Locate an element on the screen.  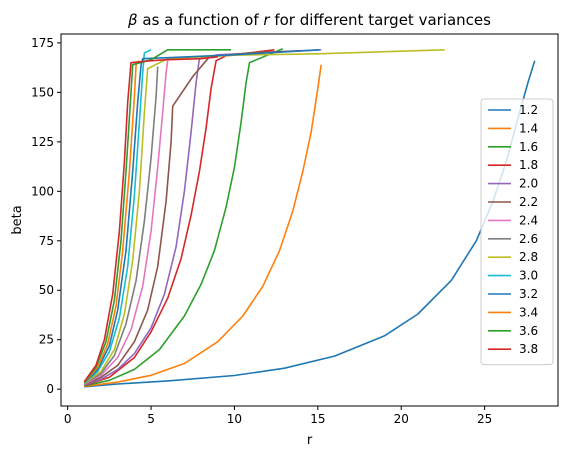
x-tick-label: 25 is located at coordinates (484, 419).